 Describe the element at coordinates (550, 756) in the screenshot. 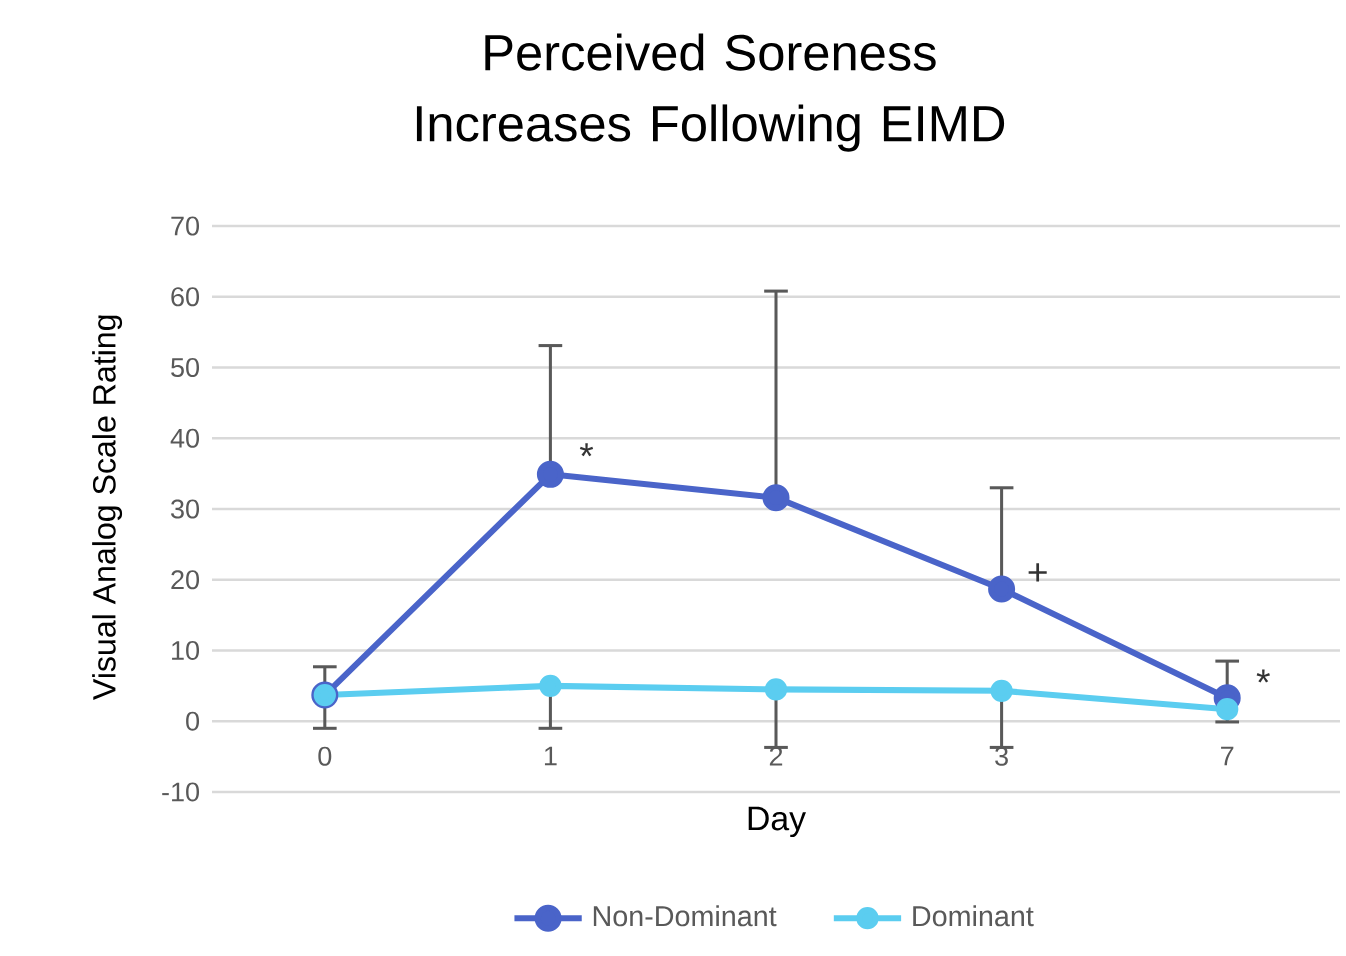

I see `x-tick-label: 1` at that location.